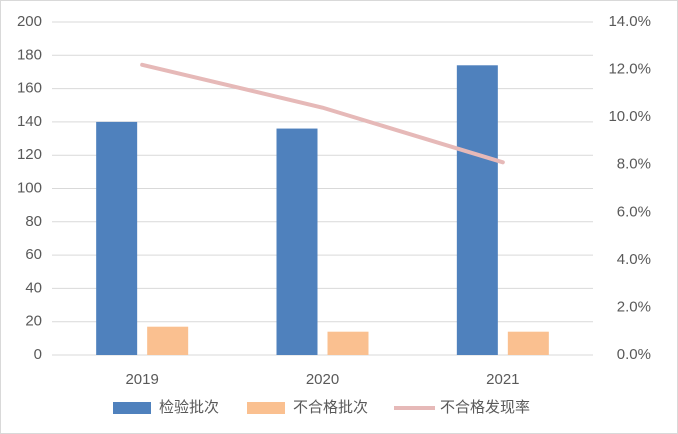 The image size is (678, 434). Describe the element at coordinates (29, 121) in the screenshot. I see `y-tick-label: 140` at that location.